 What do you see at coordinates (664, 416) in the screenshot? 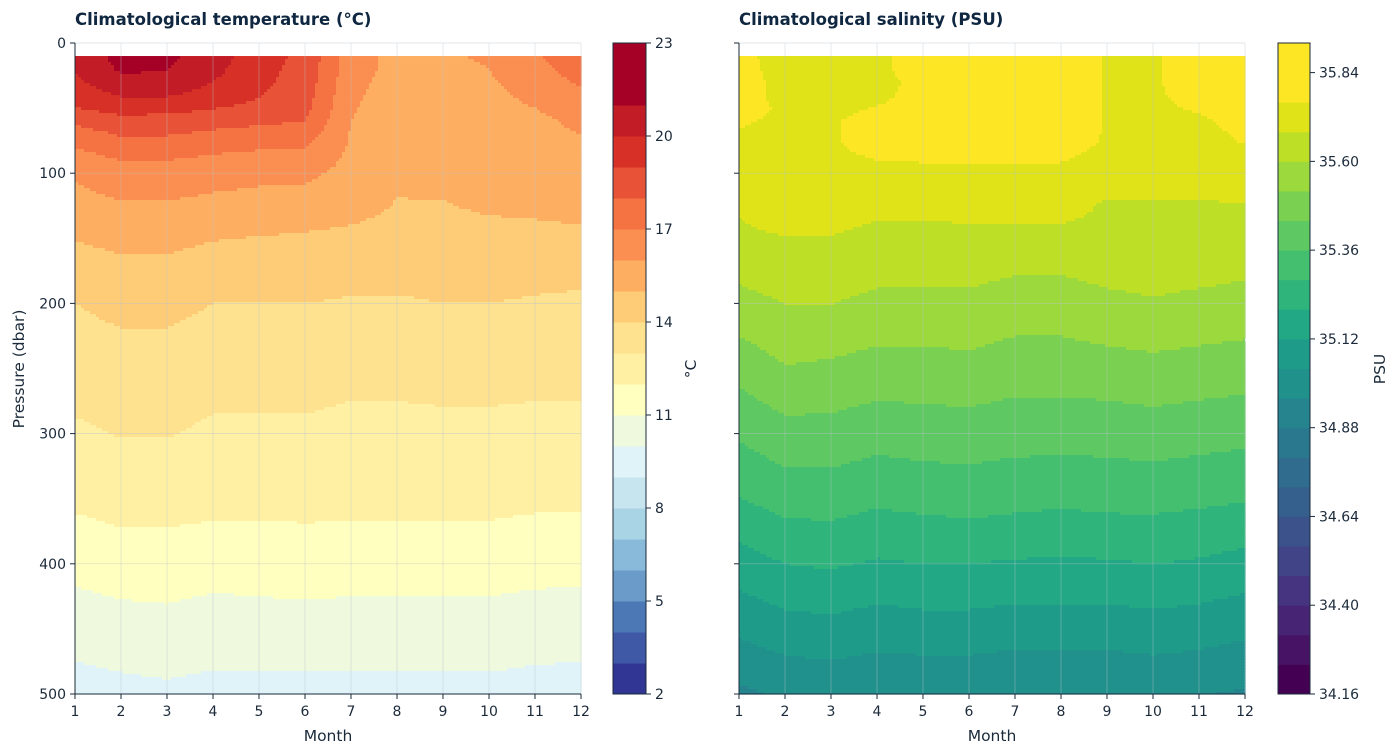
I see `colorbar-tick-label: 11` at bounding box center [664, 416].